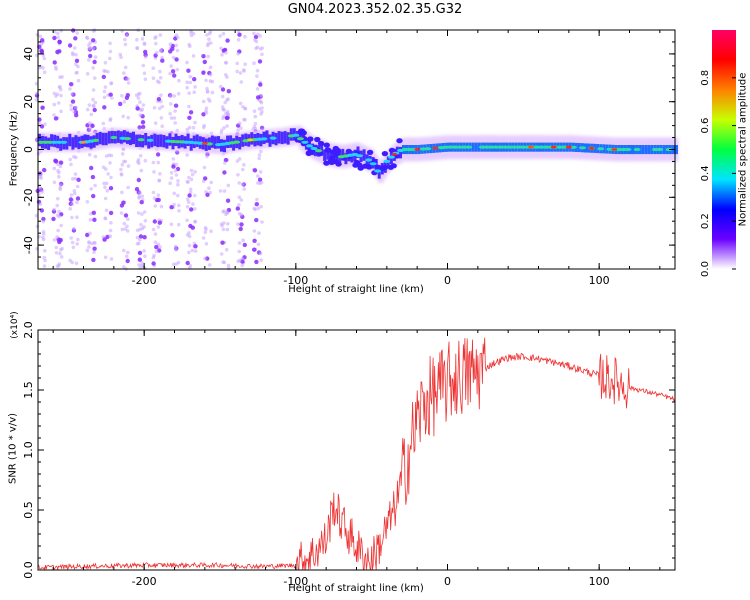 Image resolution: width=750 pixels, height=600 pixels. I want to click on top-x-axis-label: Height of straight line (km), so click(356, 289).